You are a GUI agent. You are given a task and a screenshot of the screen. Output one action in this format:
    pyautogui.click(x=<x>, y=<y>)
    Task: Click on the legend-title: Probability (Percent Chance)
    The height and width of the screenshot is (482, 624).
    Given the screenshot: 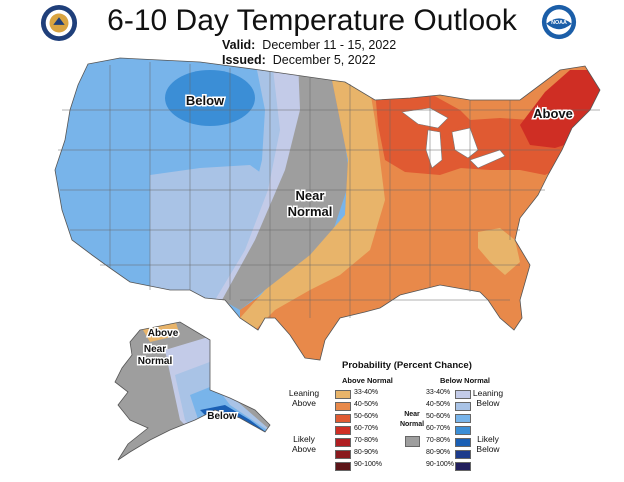 What is the action you would take?
    pyautogui.click(x=407, y=365)
    